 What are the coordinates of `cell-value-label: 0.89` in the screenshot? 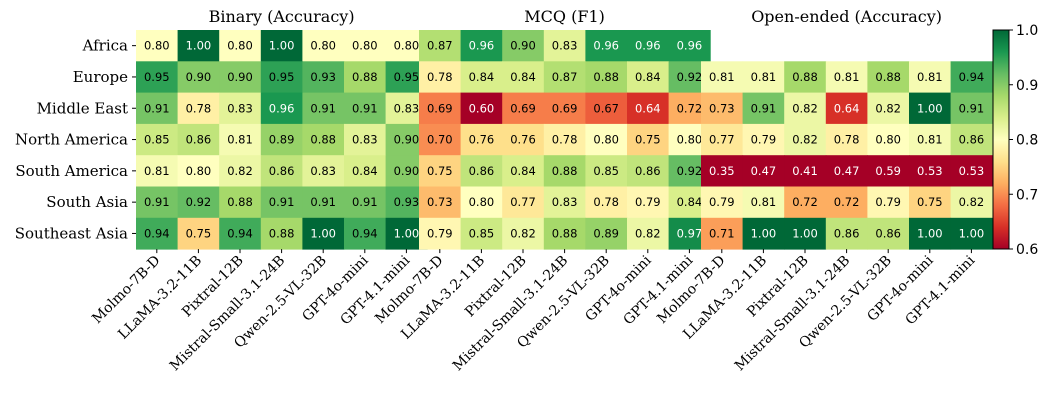 It's located at (606, 233).